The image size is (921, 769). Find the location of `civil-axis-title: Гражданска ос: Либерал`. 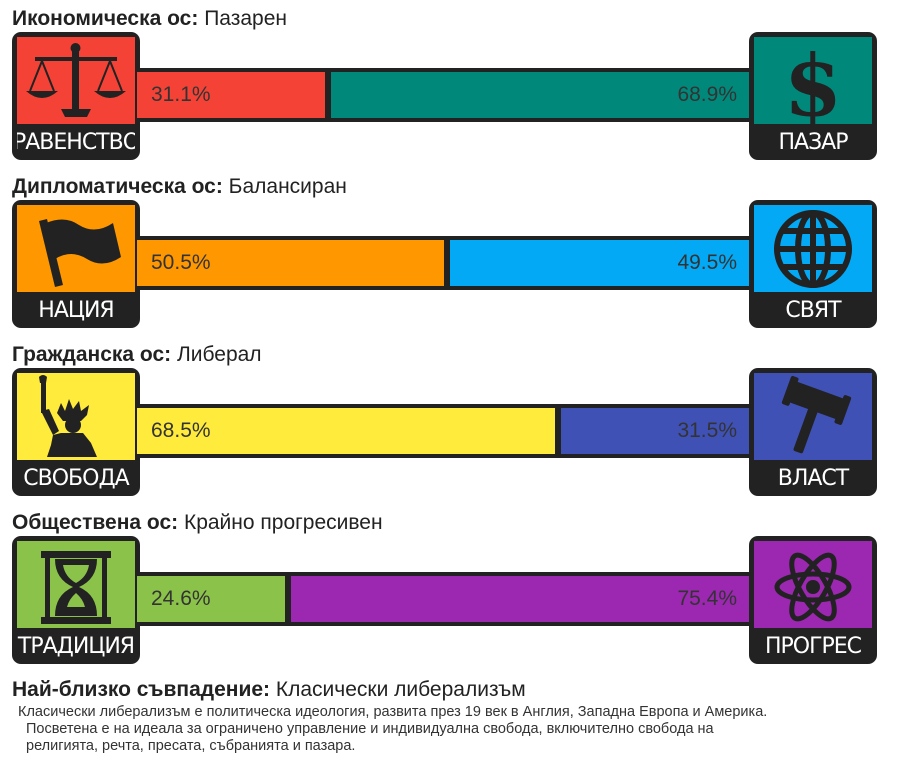

civil-axis-title: Гражданска ос: Либерал is located at coordinates (137, 355).